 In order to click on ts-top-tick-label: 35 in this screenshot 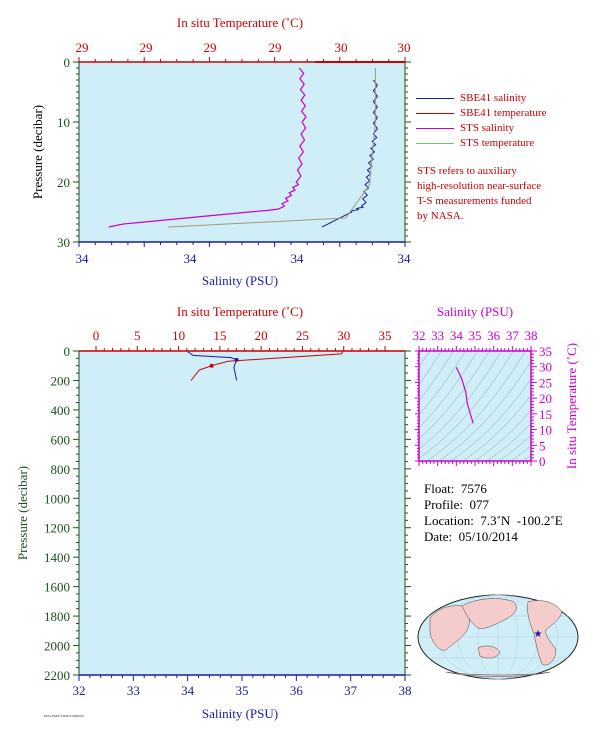, I will do `click(475, 335)`.